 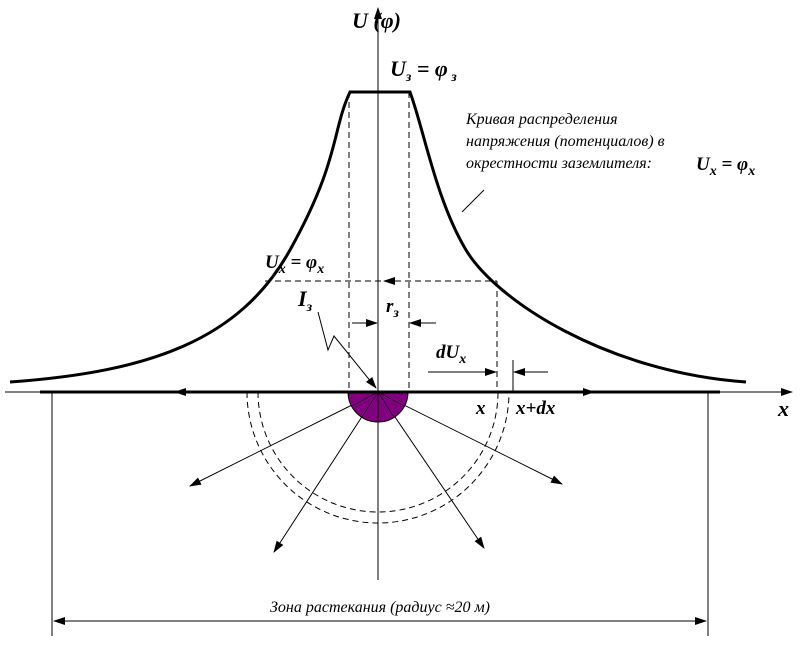 What do you see at coordinates (451, 354) in the screenshot?
I see `diff-label: dUx` at bounding box center [451, 354].